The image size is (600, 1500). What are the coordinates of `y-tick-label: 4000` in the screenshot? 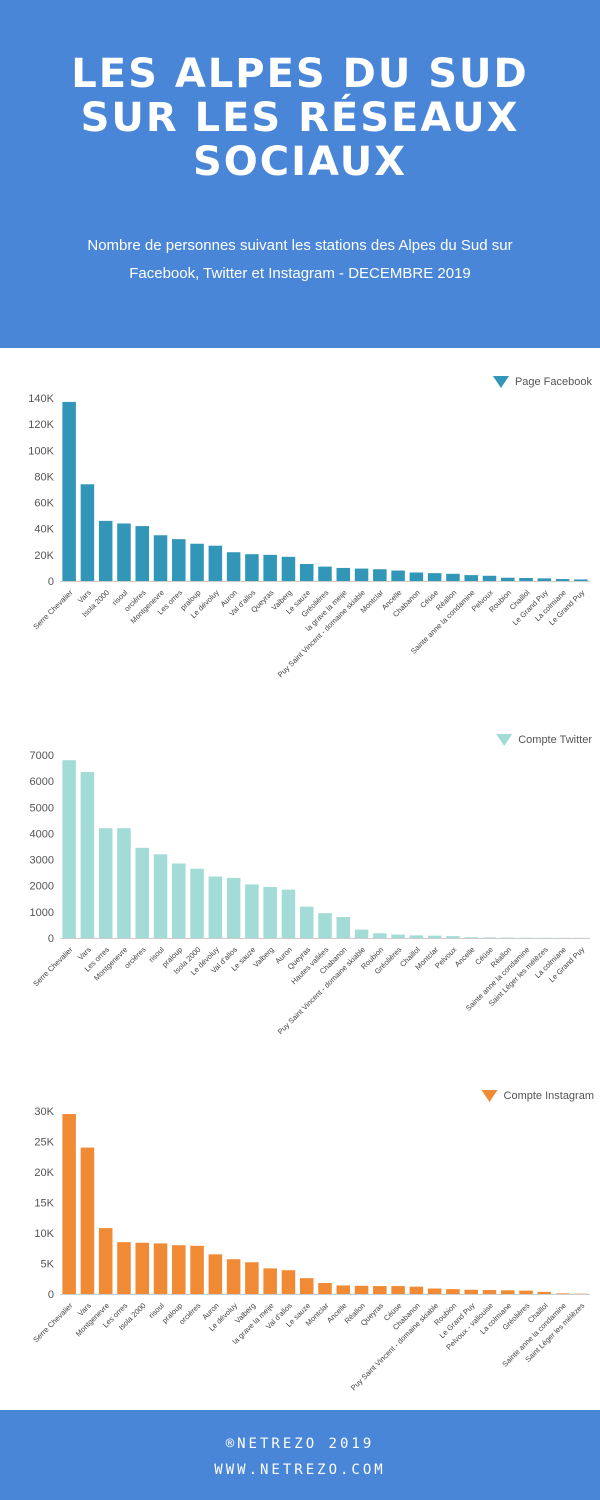 It's located at (42, 834).